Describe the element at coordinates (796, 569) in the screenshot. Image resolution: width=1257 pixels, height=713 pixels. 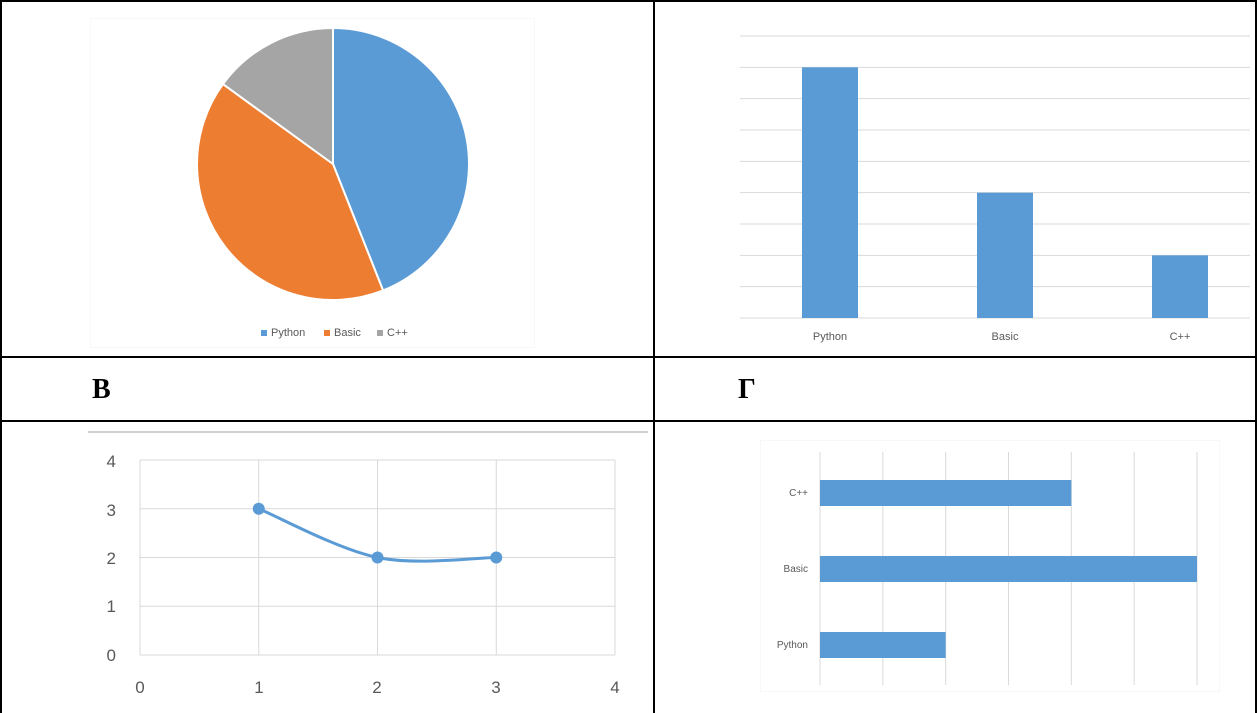
I see `hbar-y-label-basic: Basic` at that location.